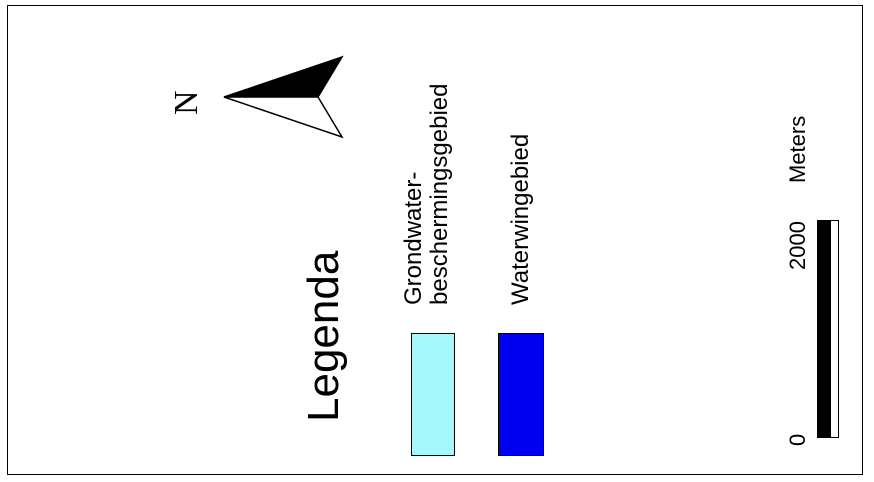 The width and height of the screenshot is (874, 482). What do you see at coordinates (283, 97) in the screenshot?
I see `north-arrow-icon` at bounding box center [283, 97].